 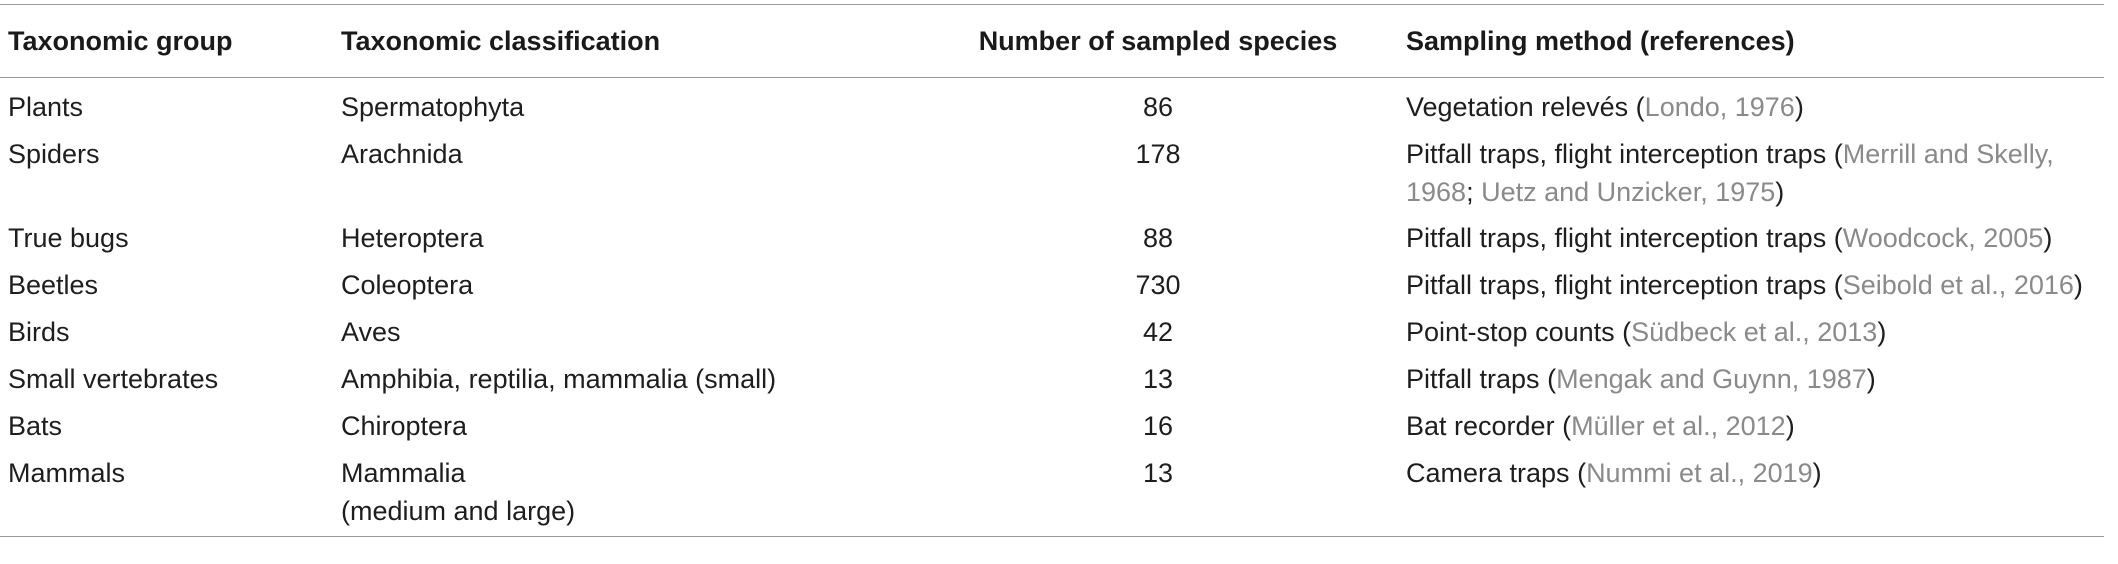 What do you see at coordinates (35, 426) in the screenshot?
I see `cell-taxonomic-group: Bats` at bounding box center [35, 426].